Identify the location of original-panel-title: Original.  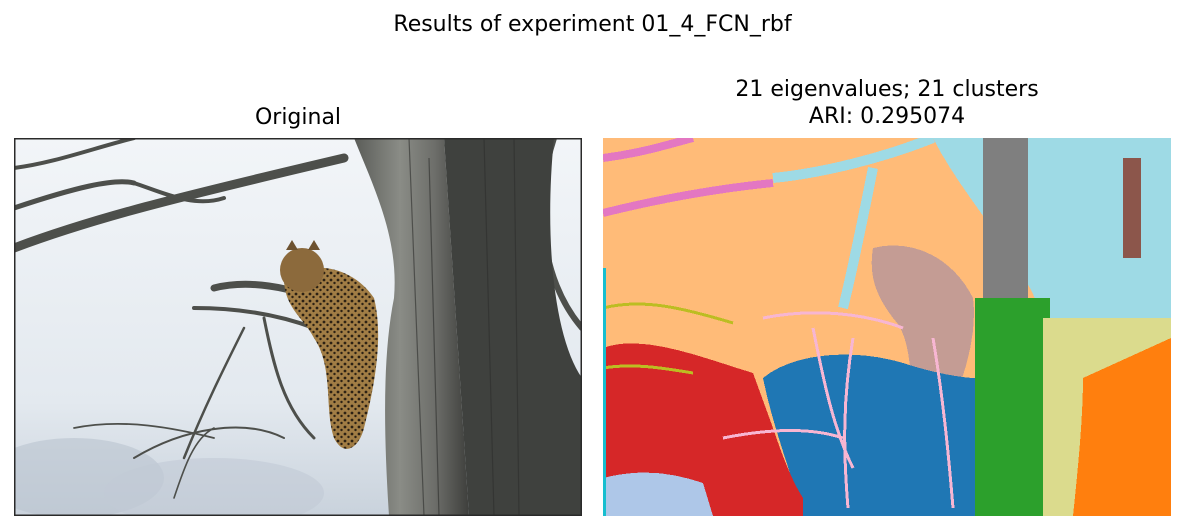
(298, 117).